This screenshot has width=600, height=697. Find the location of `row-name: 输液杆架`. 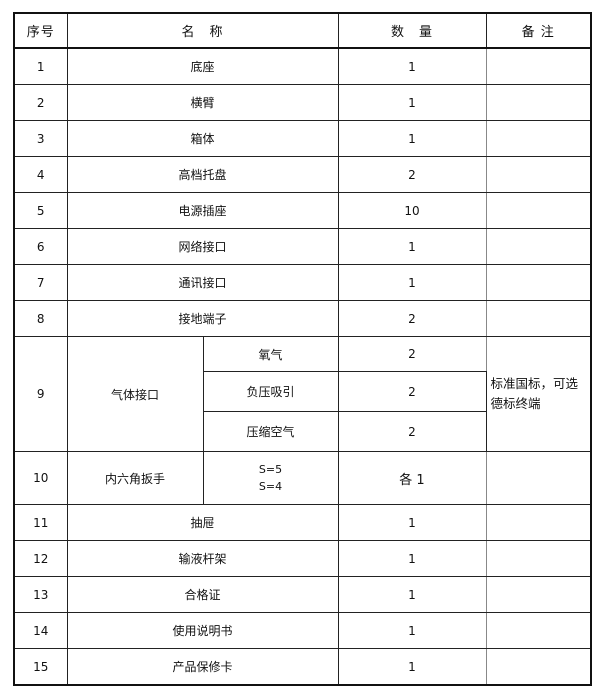

row-name: 输液杆架 is located at coordinates (202, 558).